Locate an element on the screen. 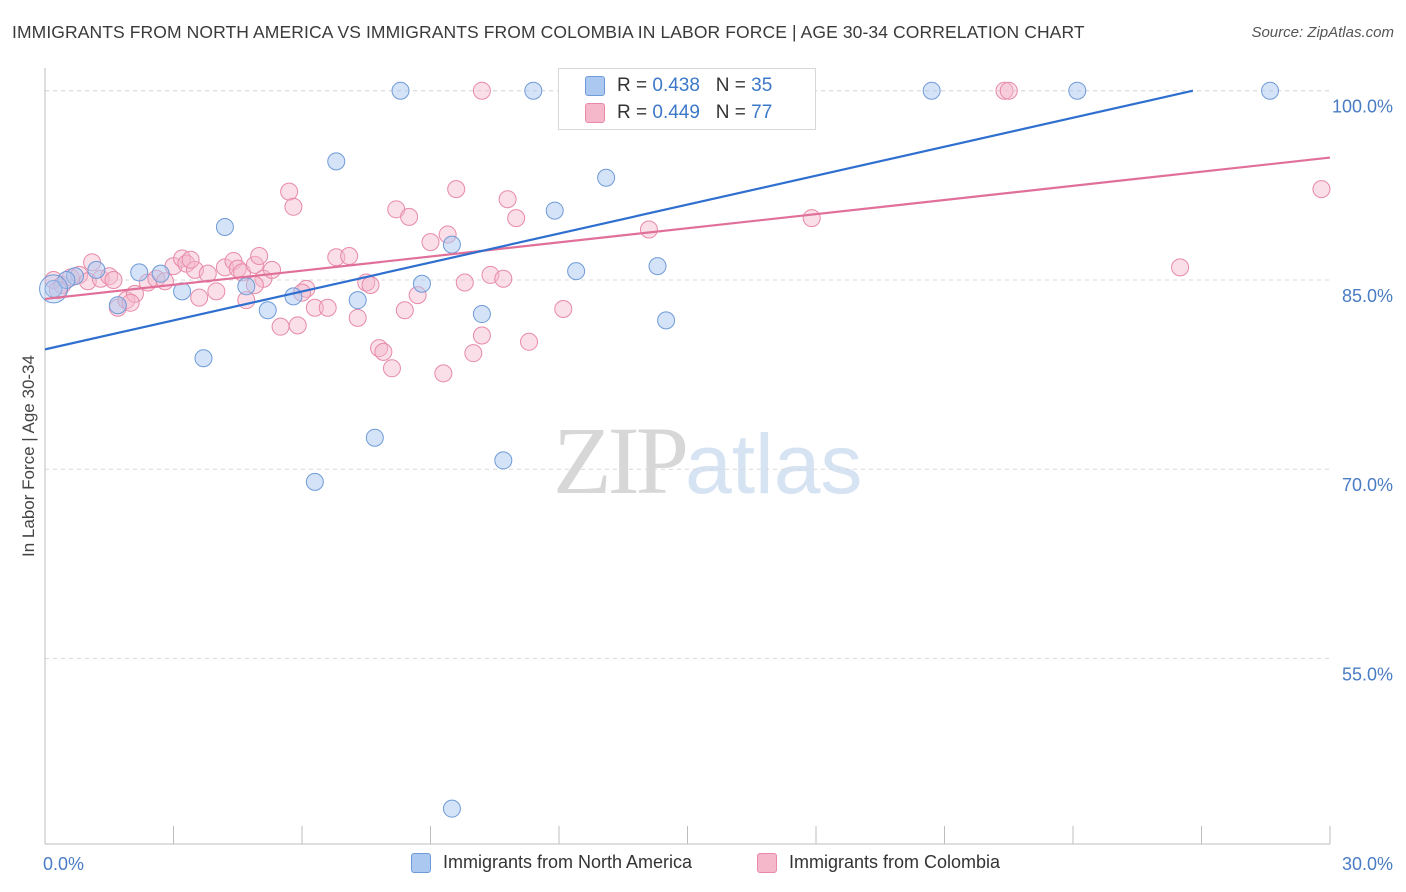 This screenshot has width=1406, height=892. x-tick-label: 30.0% is located at coordinates (1367, 864).